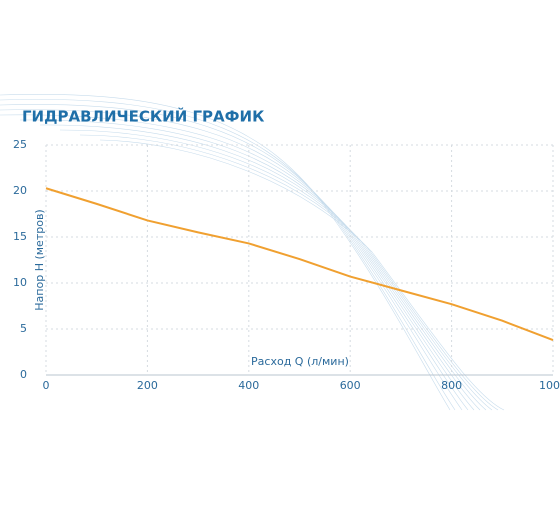 This screenshot has width=560, height=508. What do you see at coordinates (20, 236) in the screenshot?
I see `y-tick-label: 15` at bounding box center [20, 236].